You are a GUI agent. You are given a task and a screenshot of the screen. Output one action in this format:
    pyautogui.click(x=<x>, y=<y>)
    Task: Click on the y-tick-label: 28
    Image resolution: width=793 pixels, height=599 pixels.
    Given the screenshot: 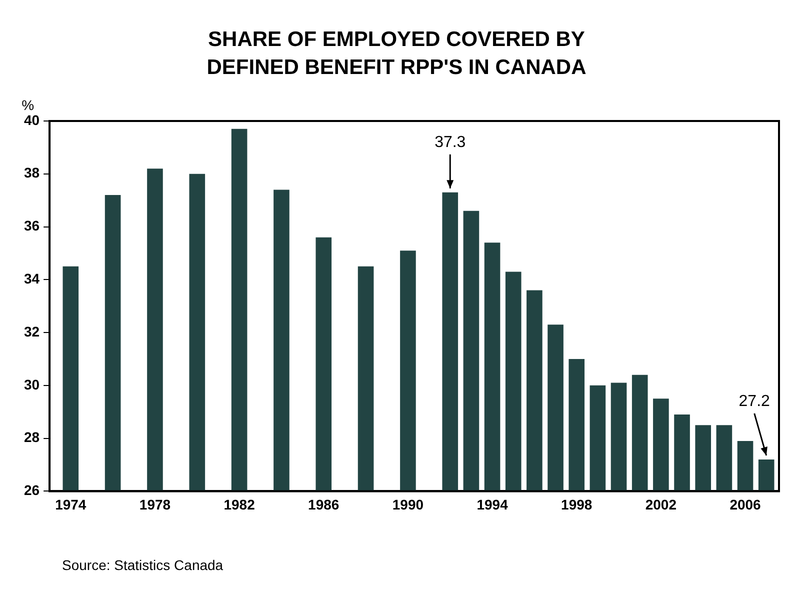 What is the action you would take?
    pyautogui.click(x=32, y=437)
    